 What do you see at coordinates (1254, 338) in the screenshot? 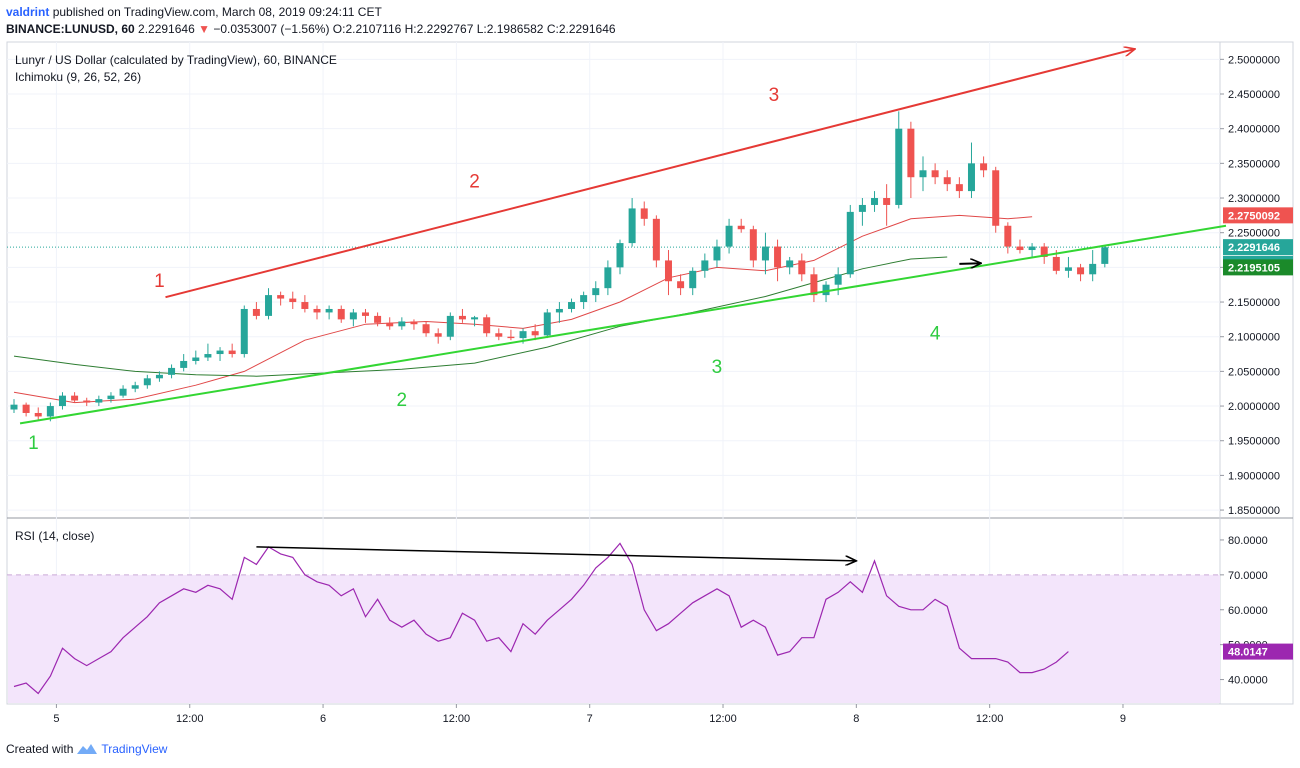
I see `price-tick-label: 2.1000000` at bounding box center [1254, 338].